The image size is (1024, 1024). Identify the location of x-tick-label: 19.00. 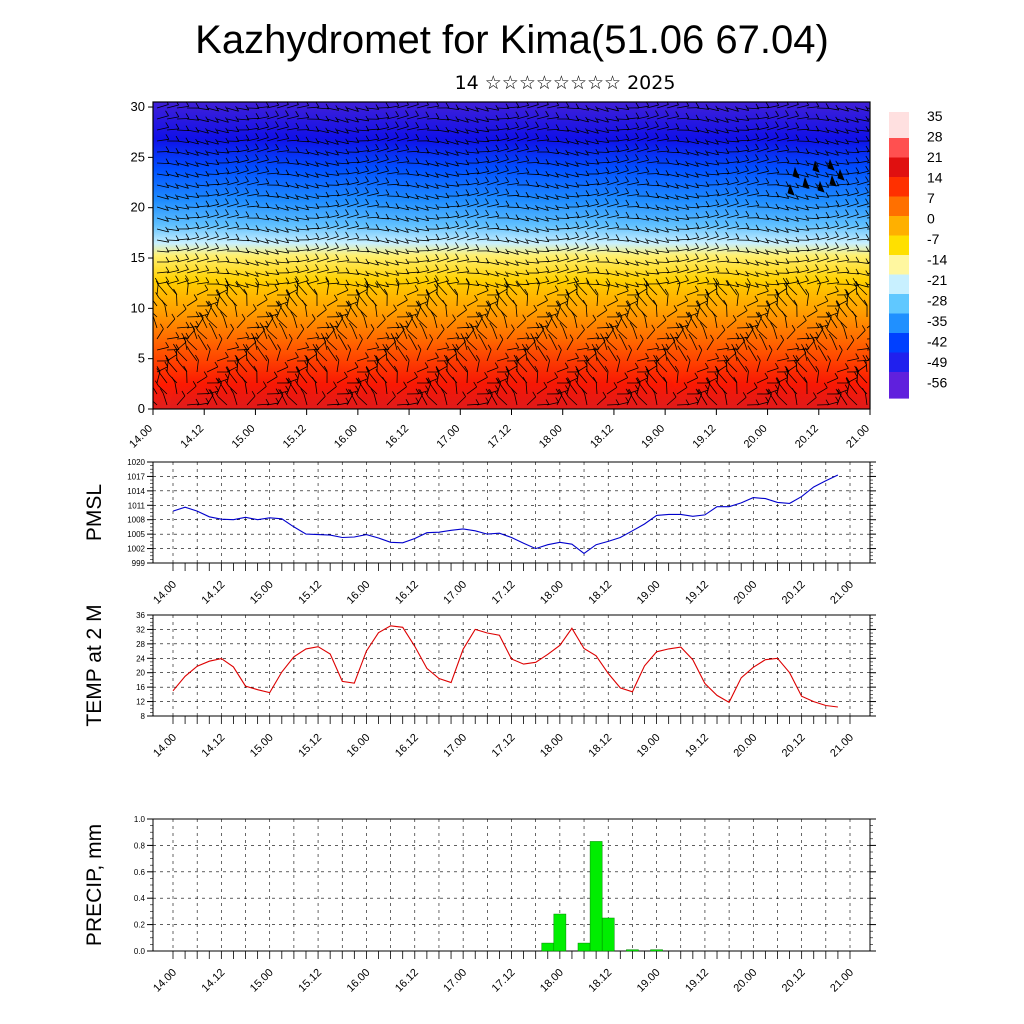
(649, 593).